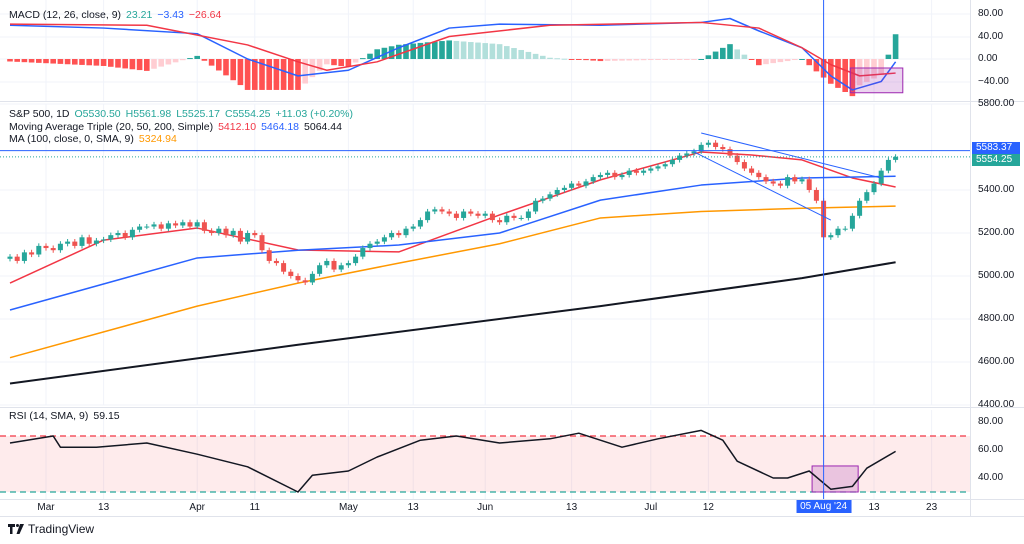 The height and width of the screenshot is (544, 1024). I want to click on rsi-label: RSI (14, SMA, 9), so click(49, 416).